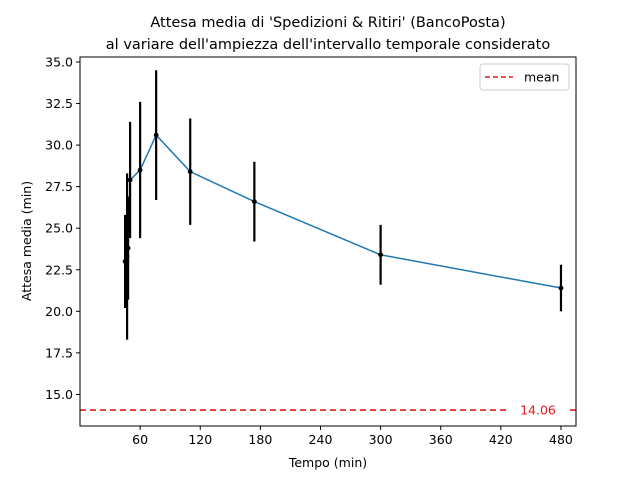 Image resolution: width=640 pixels, height=480 pixels. I want to click on y-tick-label: 17.5, so click(59, 352).